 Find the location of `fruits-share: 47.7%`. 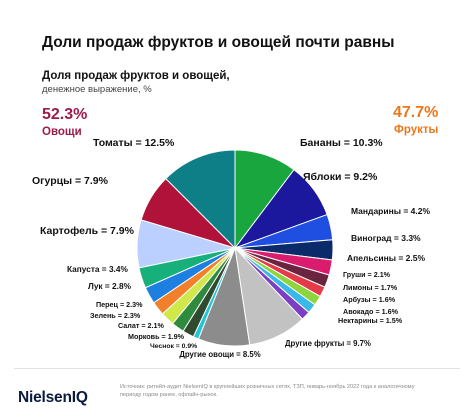

fruits-share: 47.7% is located at coordinates (416, 112).